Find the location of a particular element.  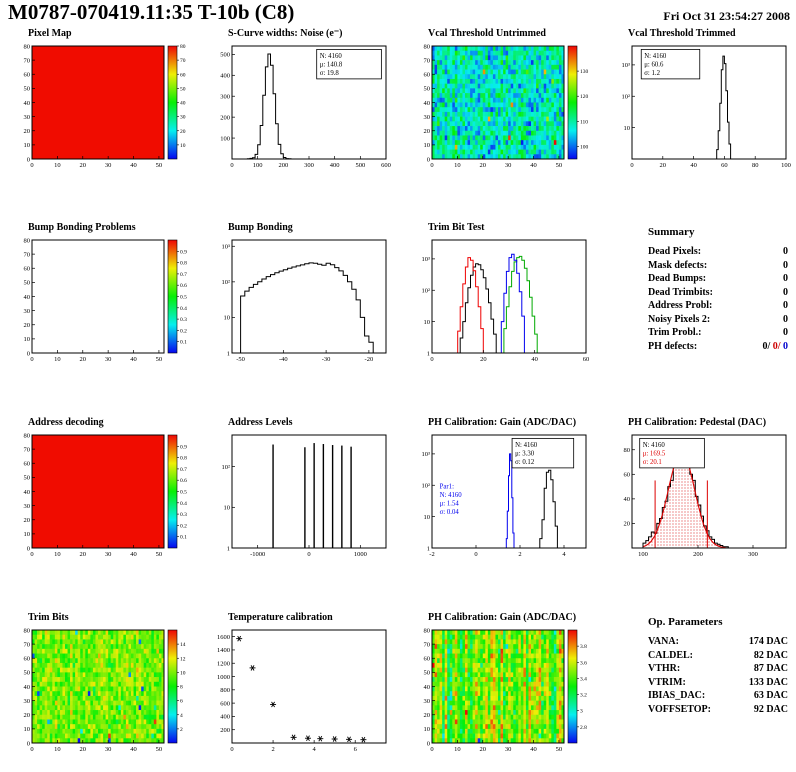

timestamp: Fri Oct 31 23:54:27 2008 is located at coordinates (726, 16).